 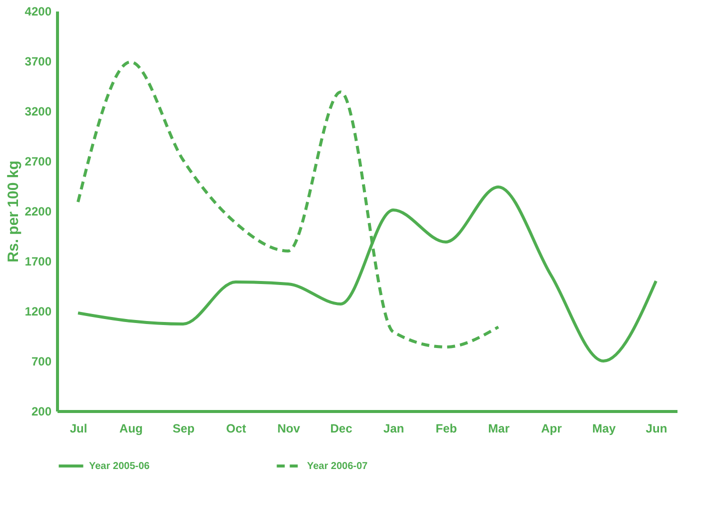 I want to click on x-tick-label: Oct, so click(x=236, y=429).